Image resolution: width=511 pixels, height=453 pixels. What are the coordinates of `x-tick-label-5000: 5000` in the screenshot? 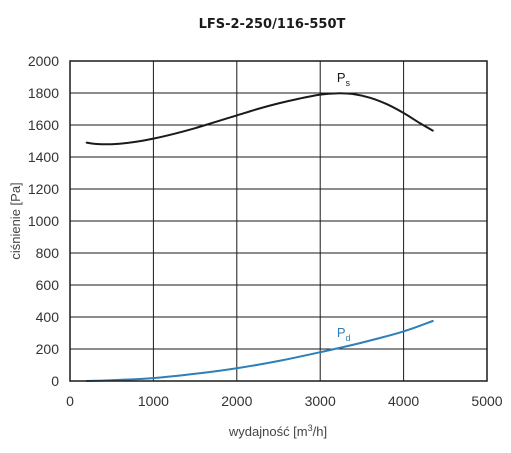 It's located at (486, 401).